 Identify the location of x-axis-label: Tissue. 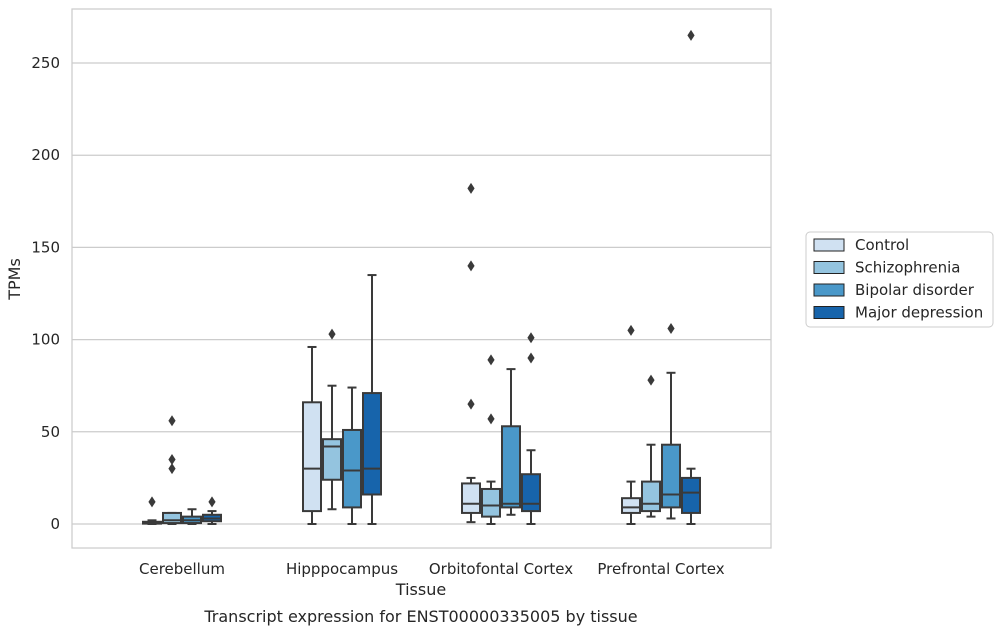
(420, 589).